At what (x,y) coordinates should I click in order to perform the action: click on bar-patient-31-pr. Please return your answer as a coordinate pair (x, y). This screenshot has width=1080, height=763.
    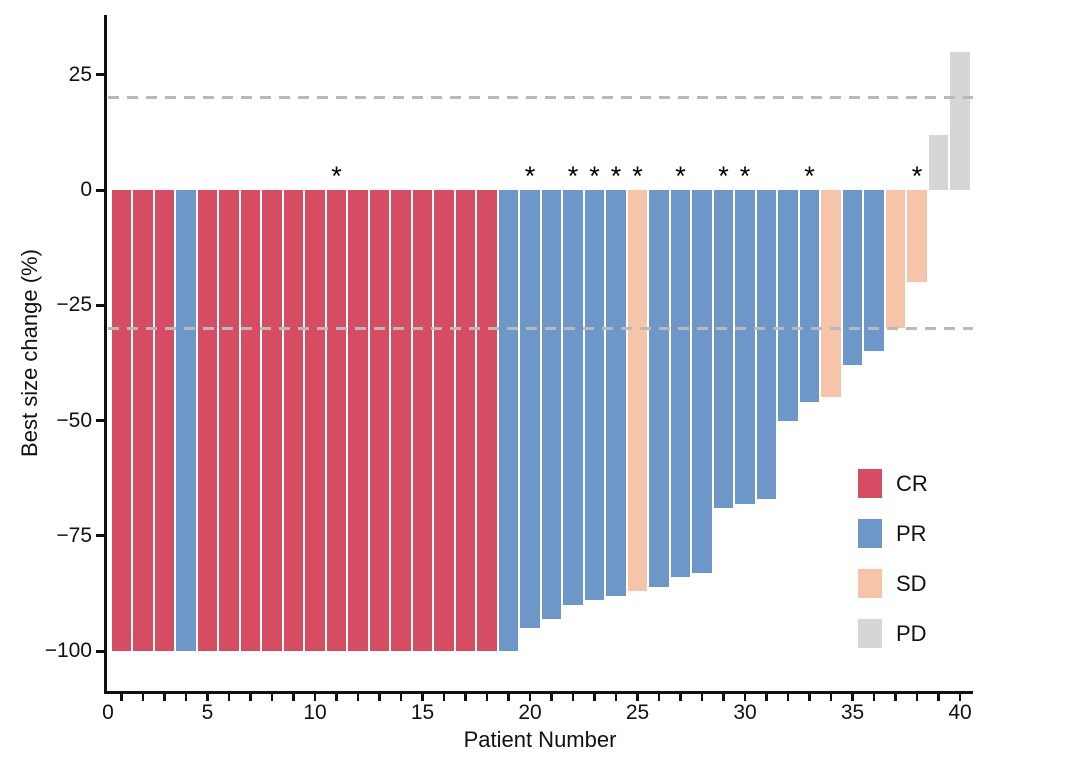
    Looking at the image, I should click on (766, 344).